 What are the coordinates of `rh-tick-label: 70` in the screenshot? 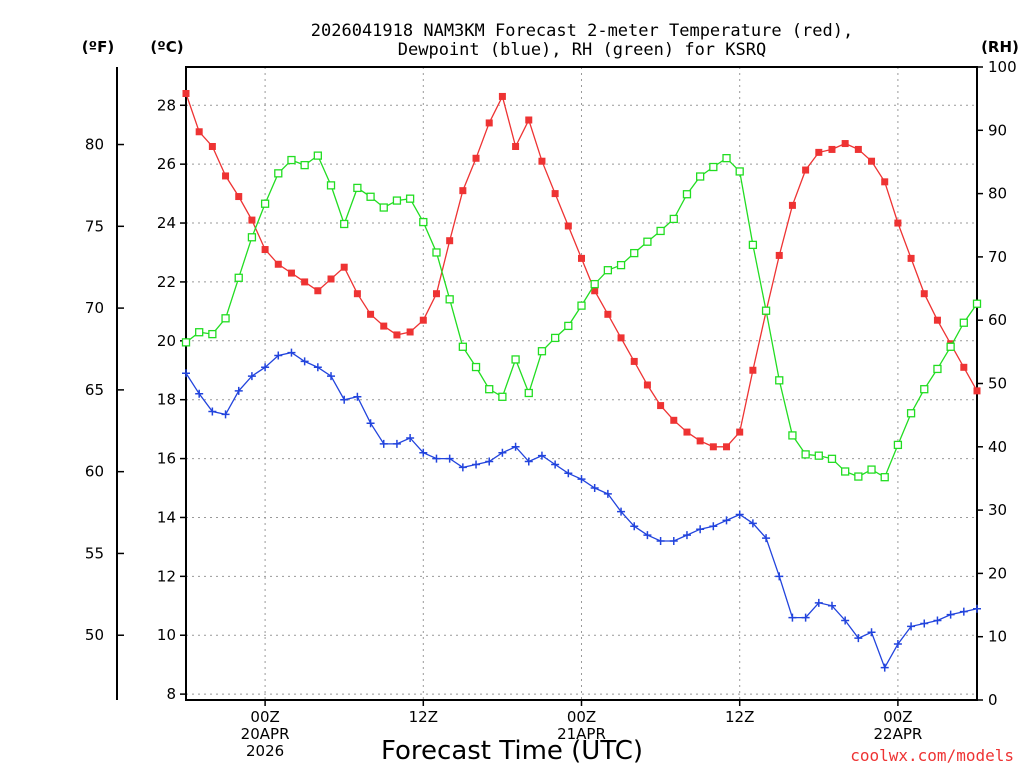 It's located at (997, 257).